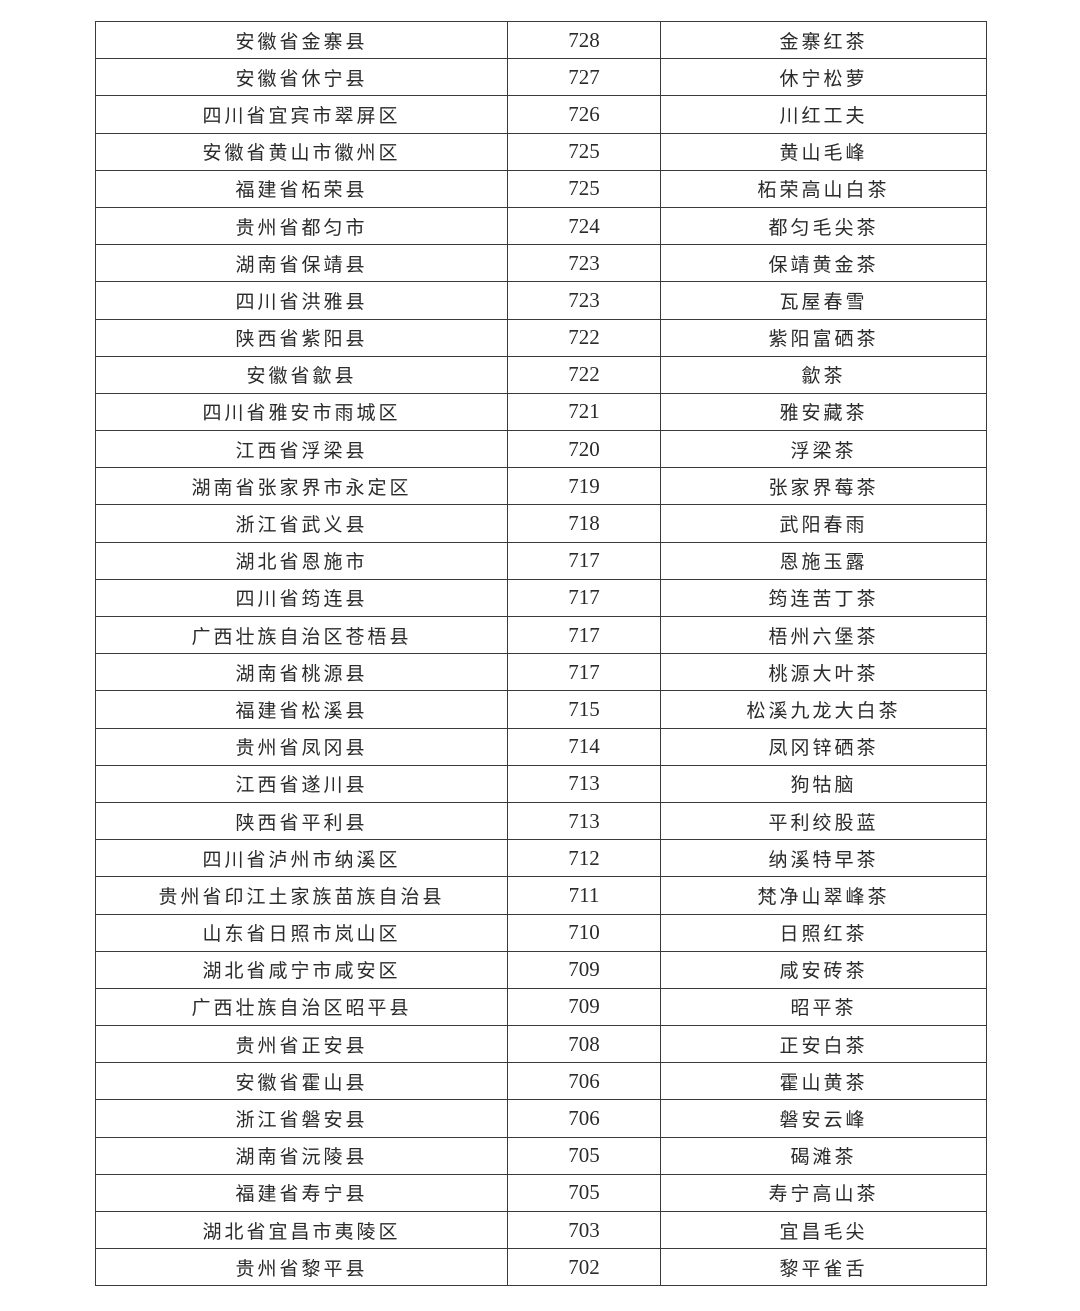 The width and height of the screenshot is (1080, 1311). I want to click on table-row: 湖南省张家界市永定区 719 张家界莓茶, so click(541, 486).